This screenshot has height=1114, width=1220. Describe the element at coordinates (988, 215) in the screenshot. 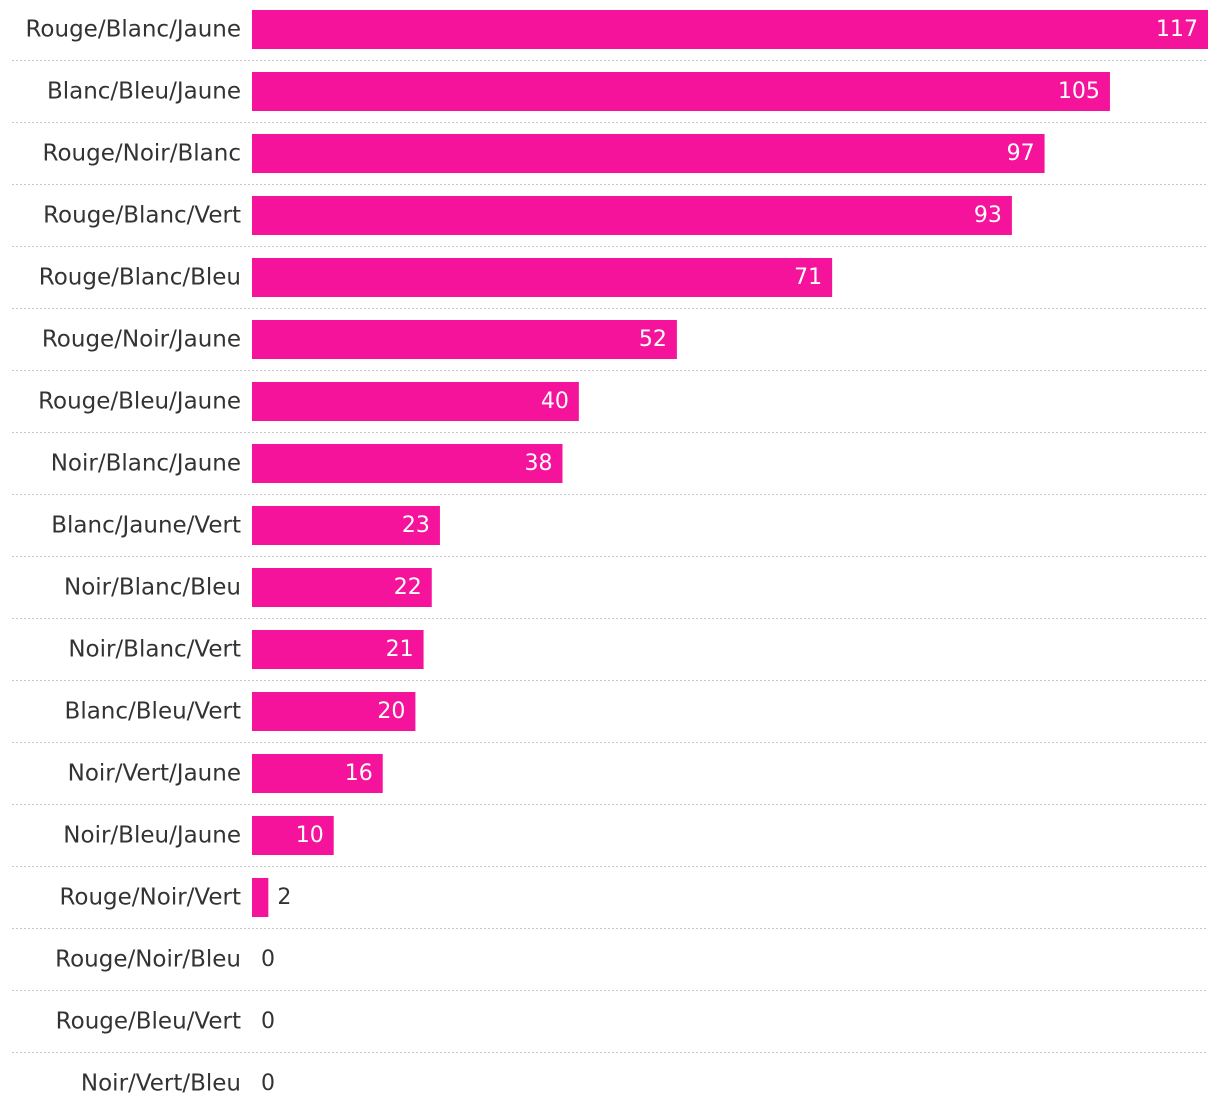

I see `value-label: 93` at that location.